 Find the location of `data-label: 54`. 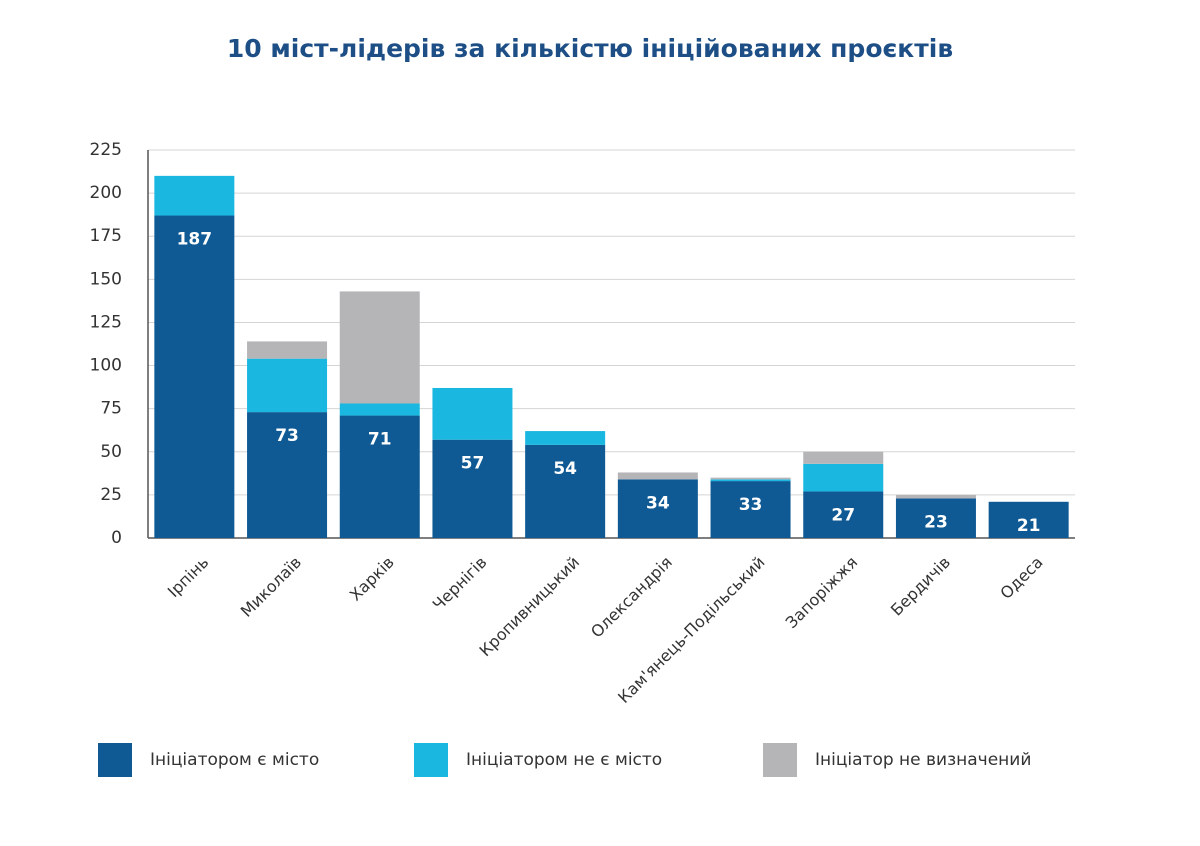

data-label: 54 is located at coordinates (565, 469).